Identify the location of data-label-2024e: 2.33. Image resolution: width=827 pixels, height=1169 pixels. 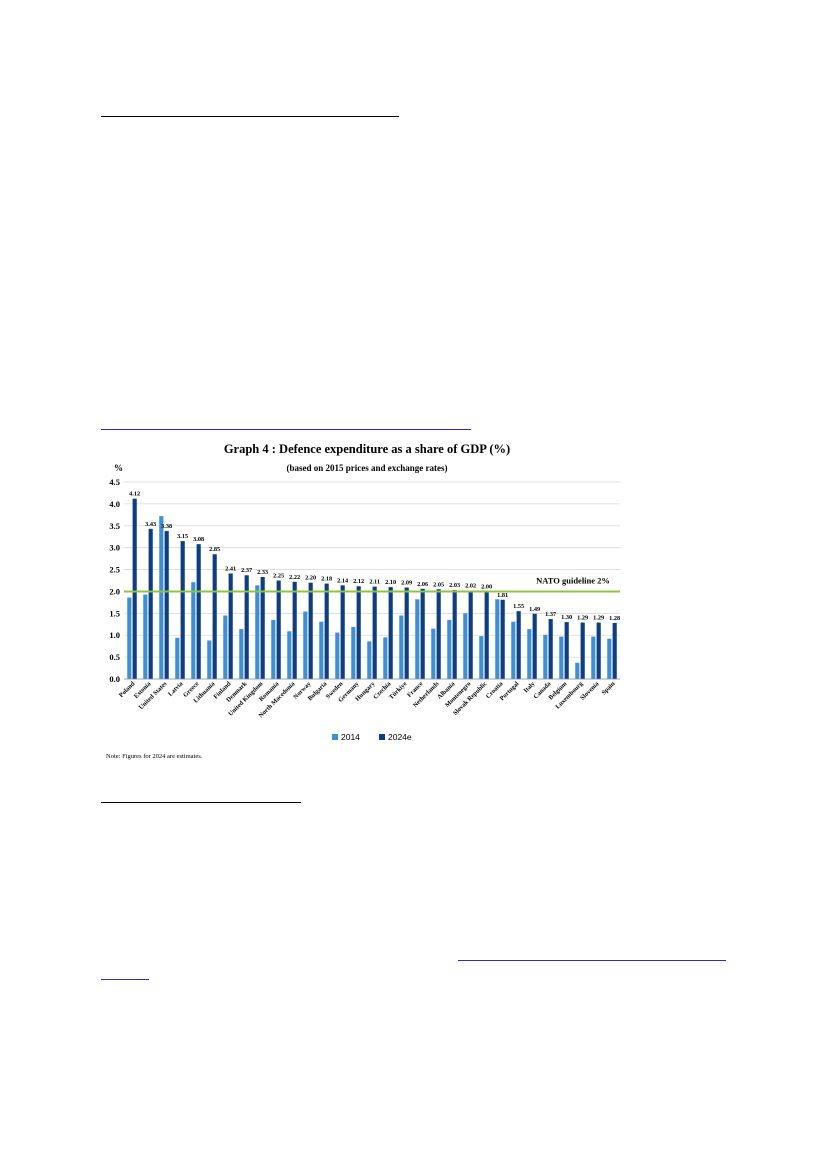
(262, 572).